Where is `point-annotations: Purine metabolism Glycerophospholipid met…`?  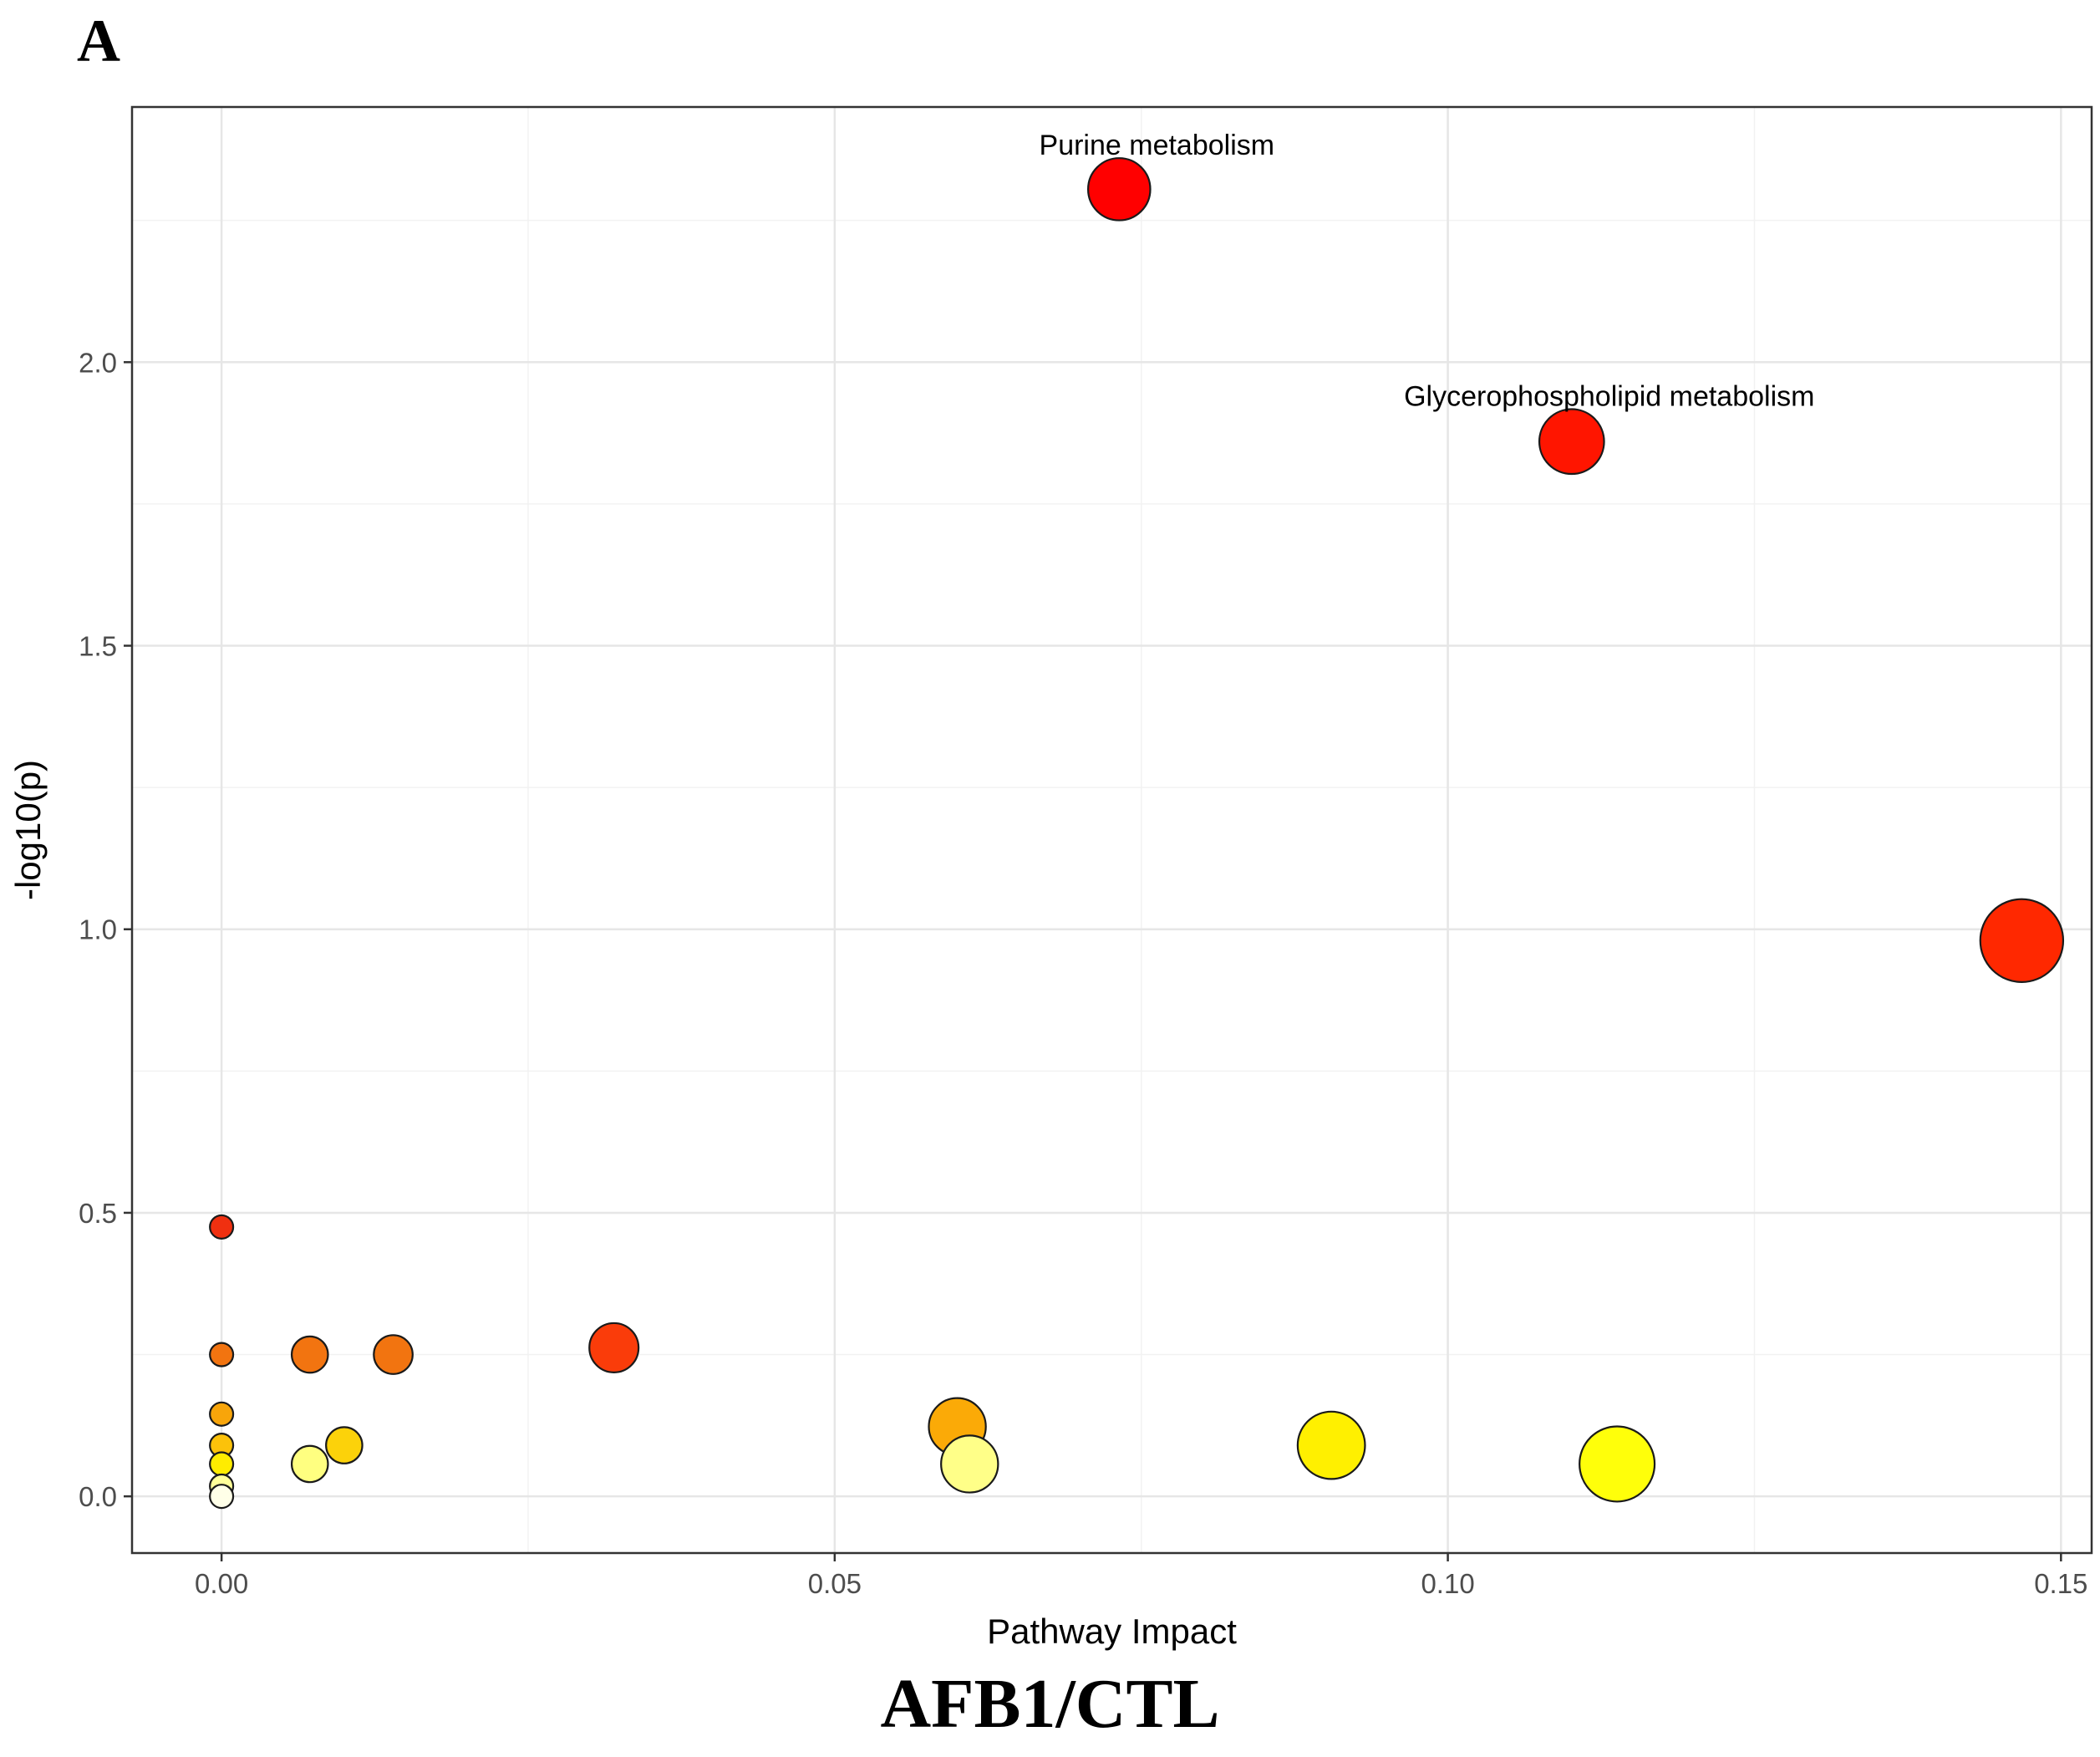 point-annotations: Purine metabolism Glycerophospholipid met… is located at coordinates (1428, 271).